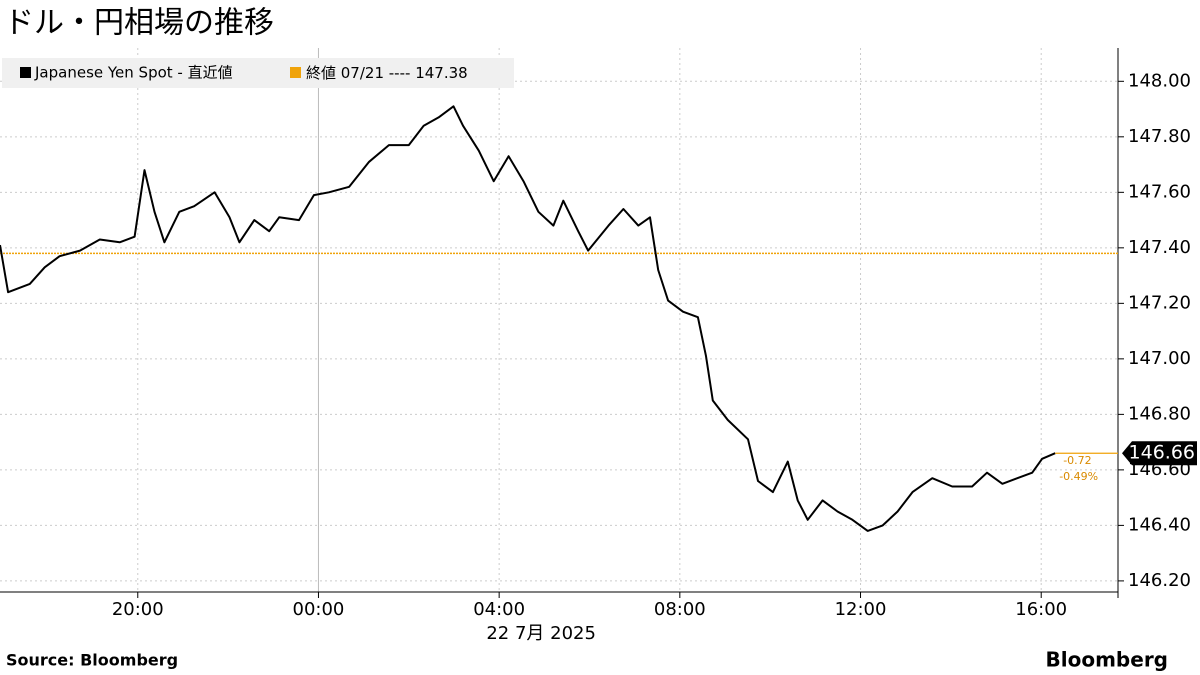 The width and height of the screenshot is (1200, 675). Describe the element at coordinates (1159, 580) in the screenshot. I see `y-tick-label: 146.20` at that location.